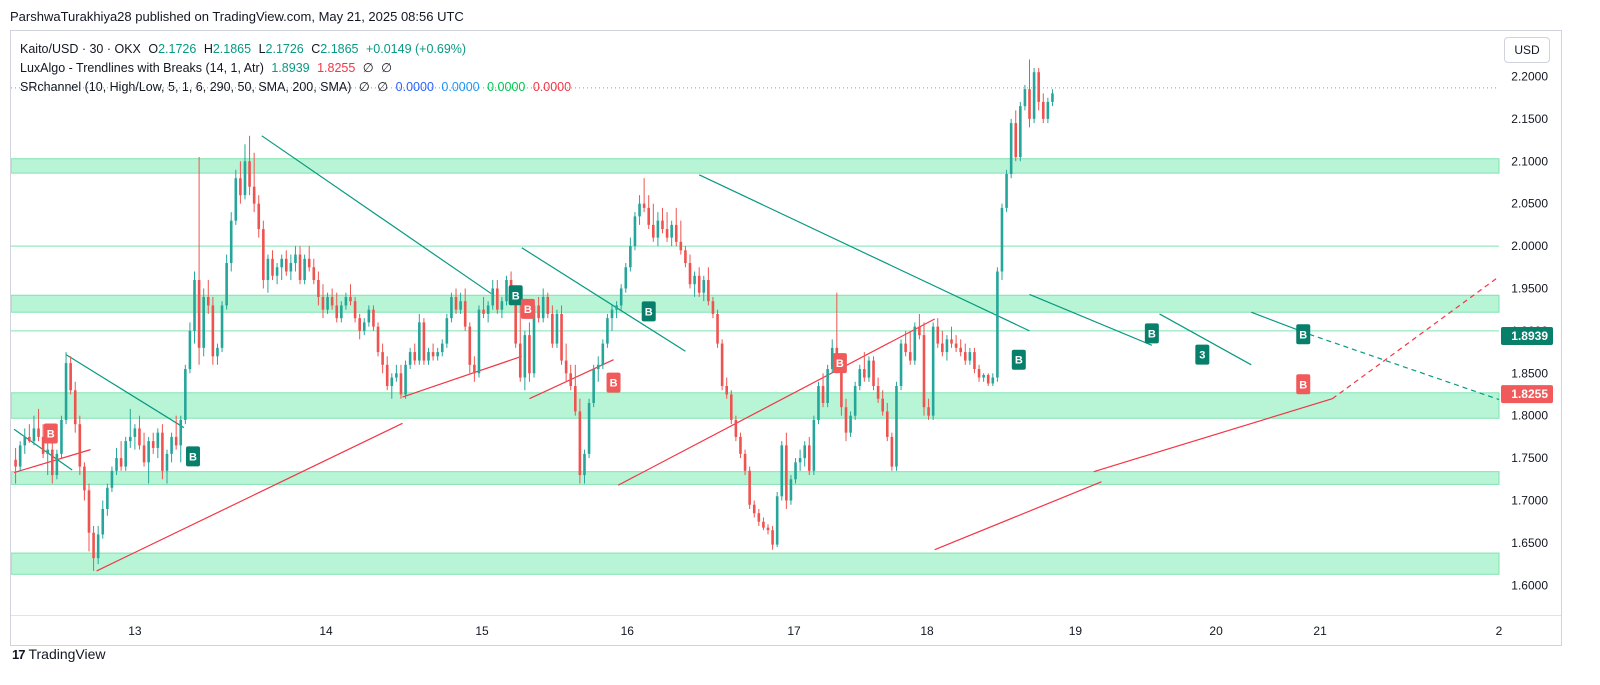 This screenshot has height=685, width=1600. What do you see at coordinates (153, 49) in the screenshot?
I see `legend-open-label: O` at bounding box center [153, 49].